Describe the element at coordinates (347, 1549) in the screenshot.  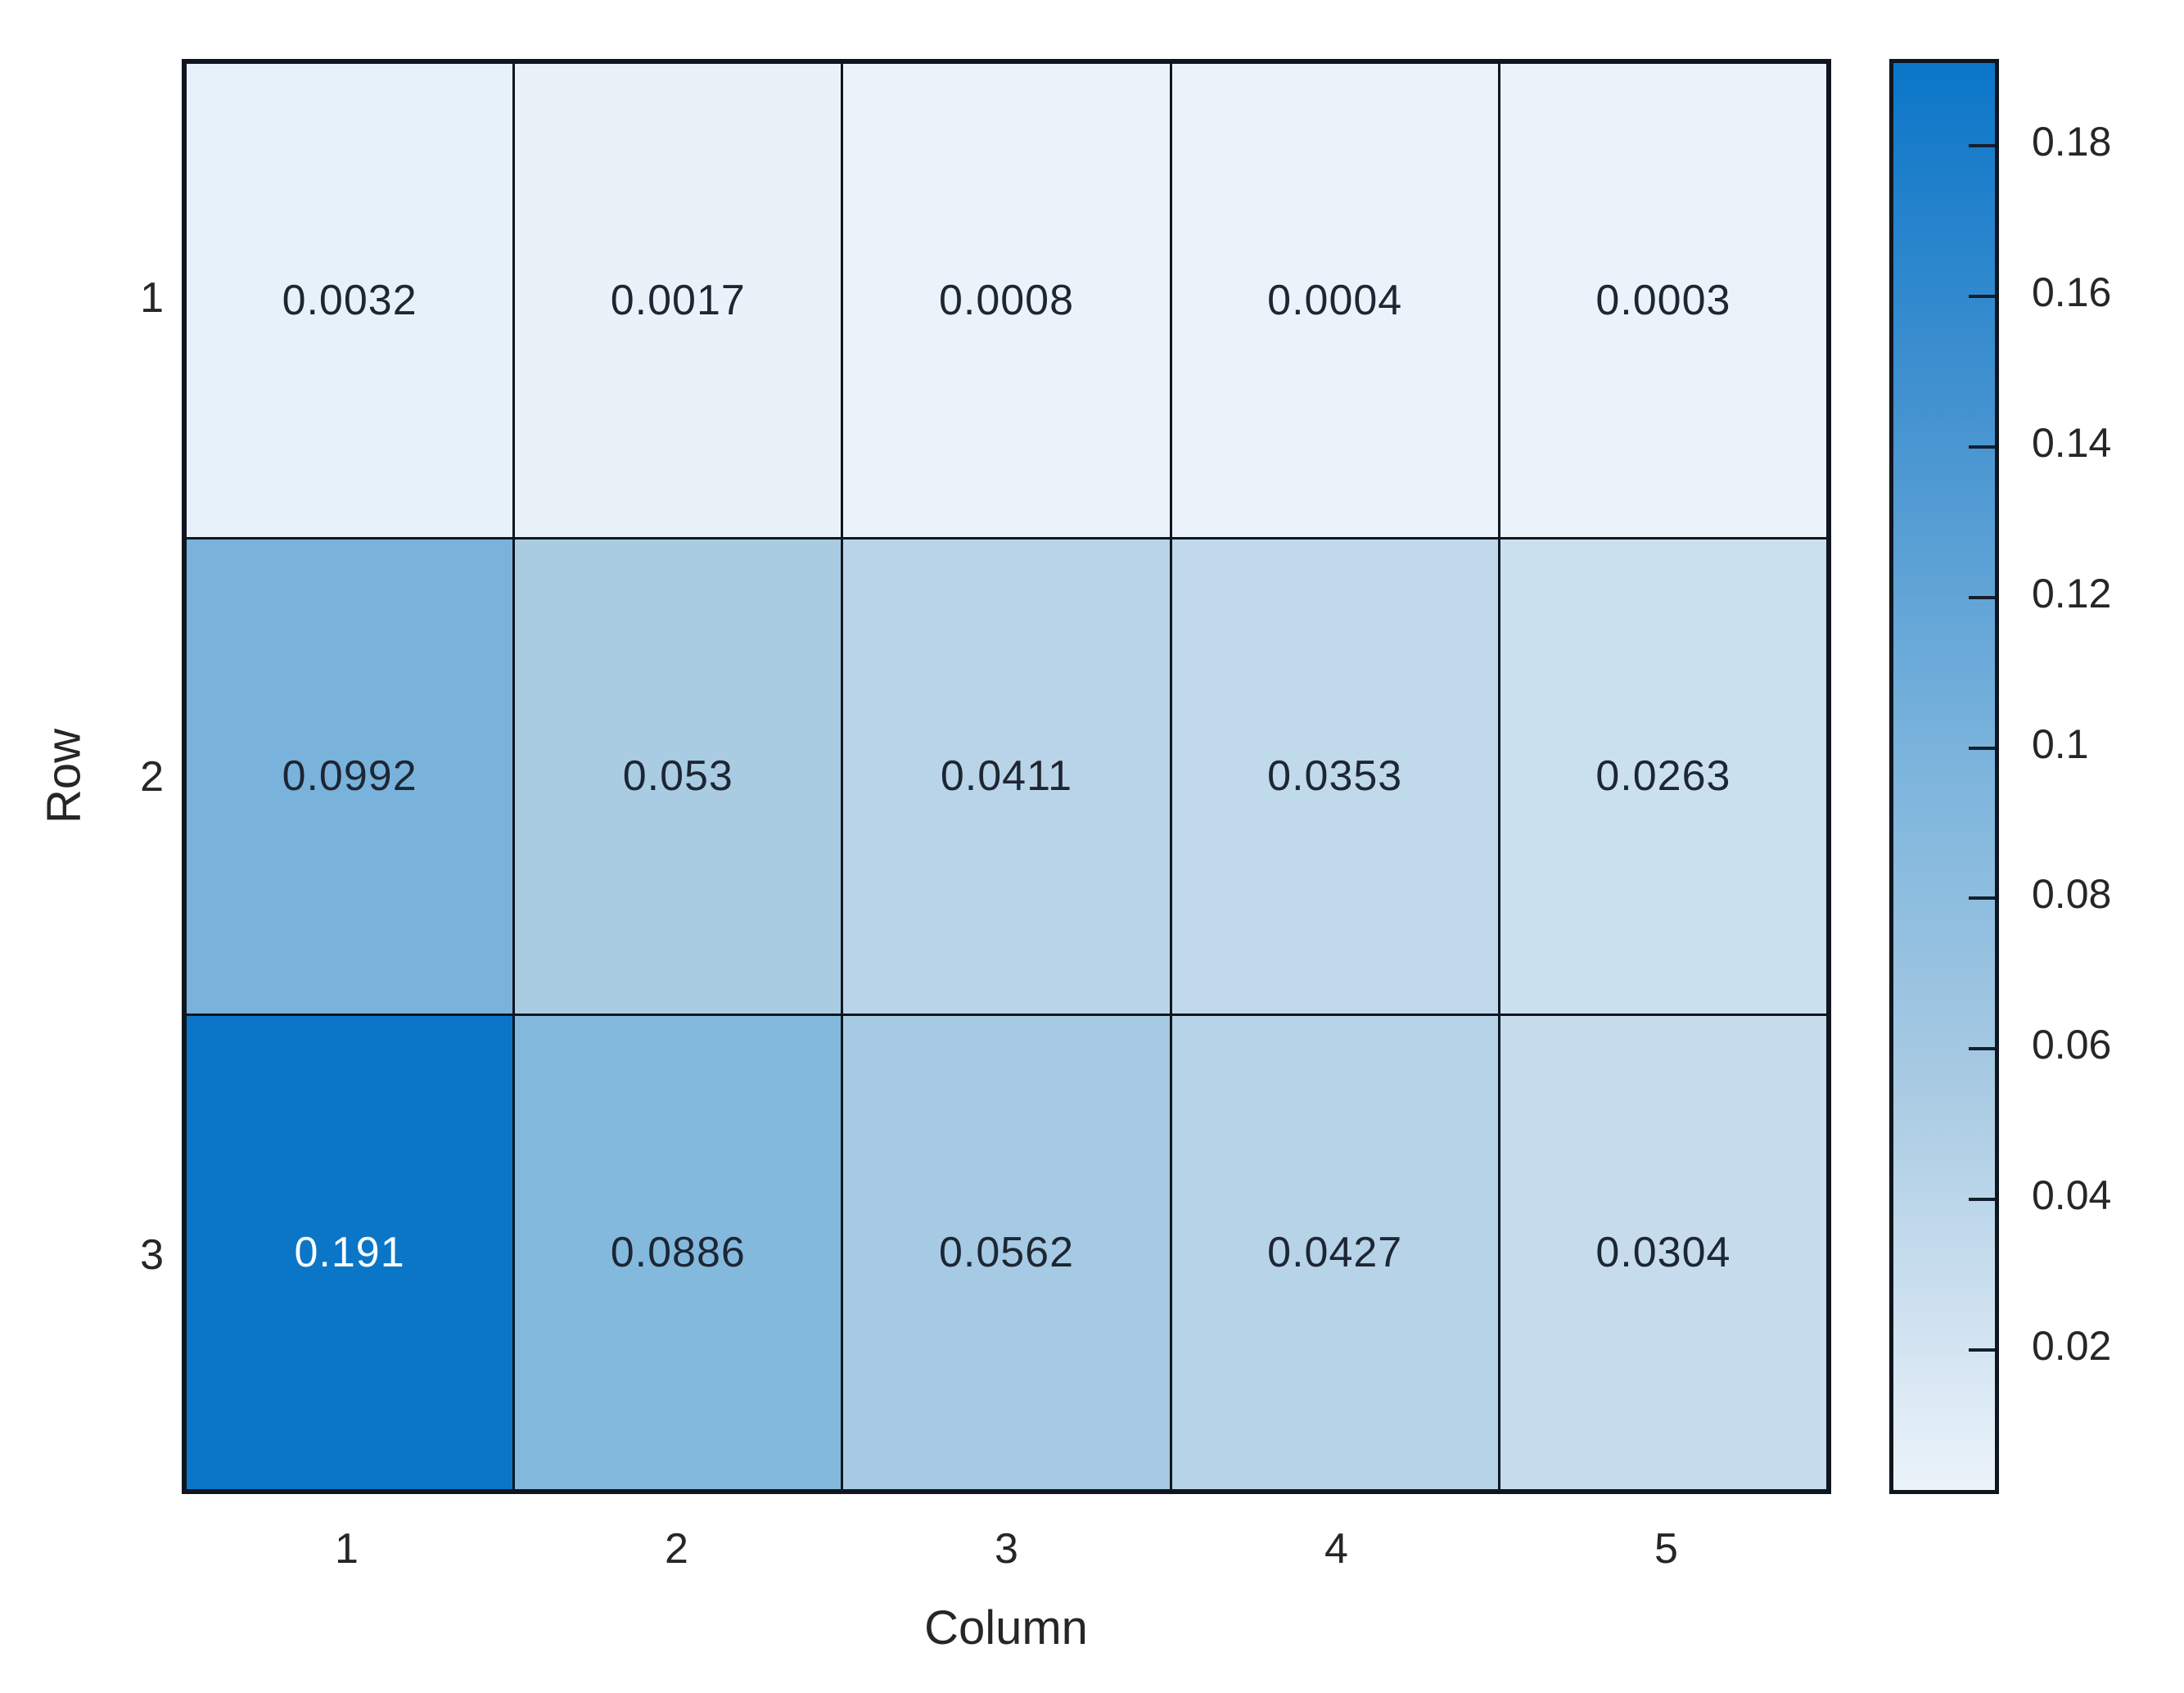
I see `x-tick-label: 1` at that location.